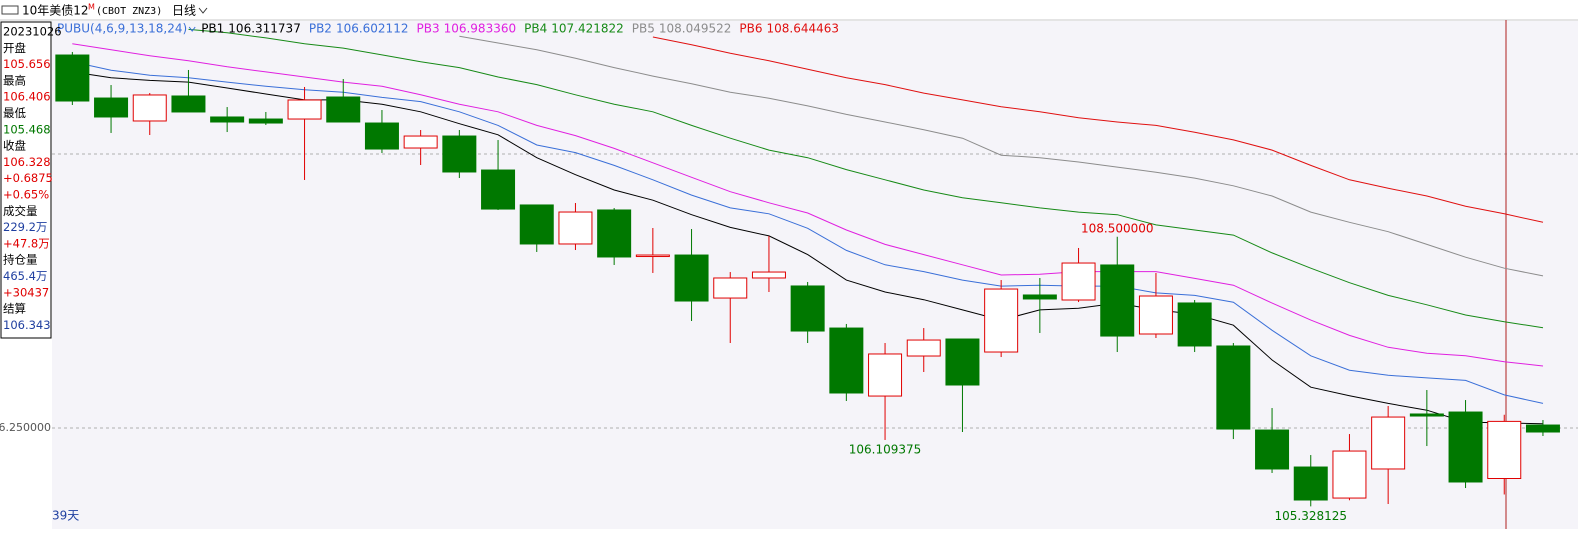 The width and height of the screenshot is (1578, 533). What do you see at coordinates (320, 29) in the screenshot?
I see `legend-name: PB2` at bounding box center [320, 29].